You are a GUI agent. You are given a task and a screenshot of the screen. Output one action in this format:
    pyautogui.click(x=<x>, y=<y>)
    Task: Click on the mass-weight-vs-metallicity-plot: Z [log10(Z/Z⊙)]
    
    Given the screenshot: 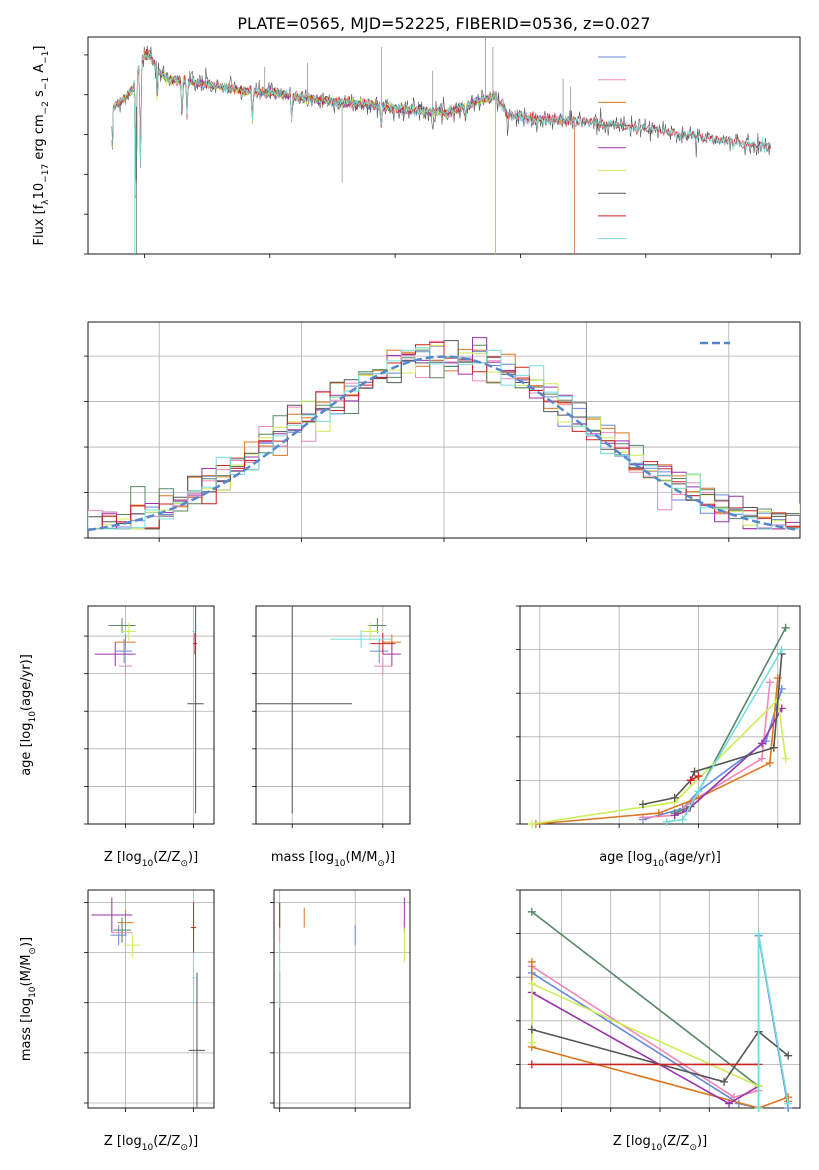 What is the action you would take?
    pyautogui.click(x=658, y=1021)
    